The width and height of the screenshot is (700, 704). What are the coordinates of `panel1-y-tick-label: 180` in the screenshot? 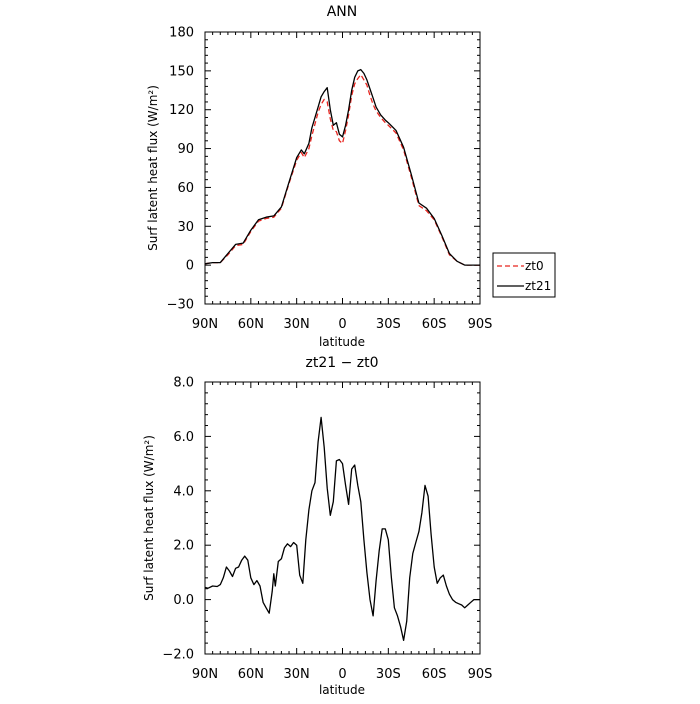 It's located at (181, 33).